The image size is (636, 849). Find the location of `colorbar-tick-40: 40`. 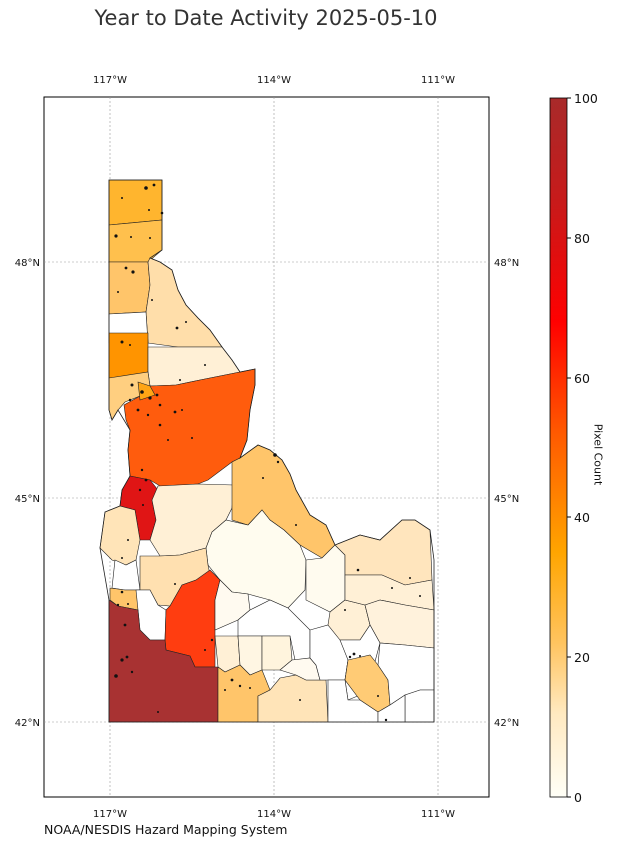

colorbar-tick-40: 40 is located at coordinates (582, 517).